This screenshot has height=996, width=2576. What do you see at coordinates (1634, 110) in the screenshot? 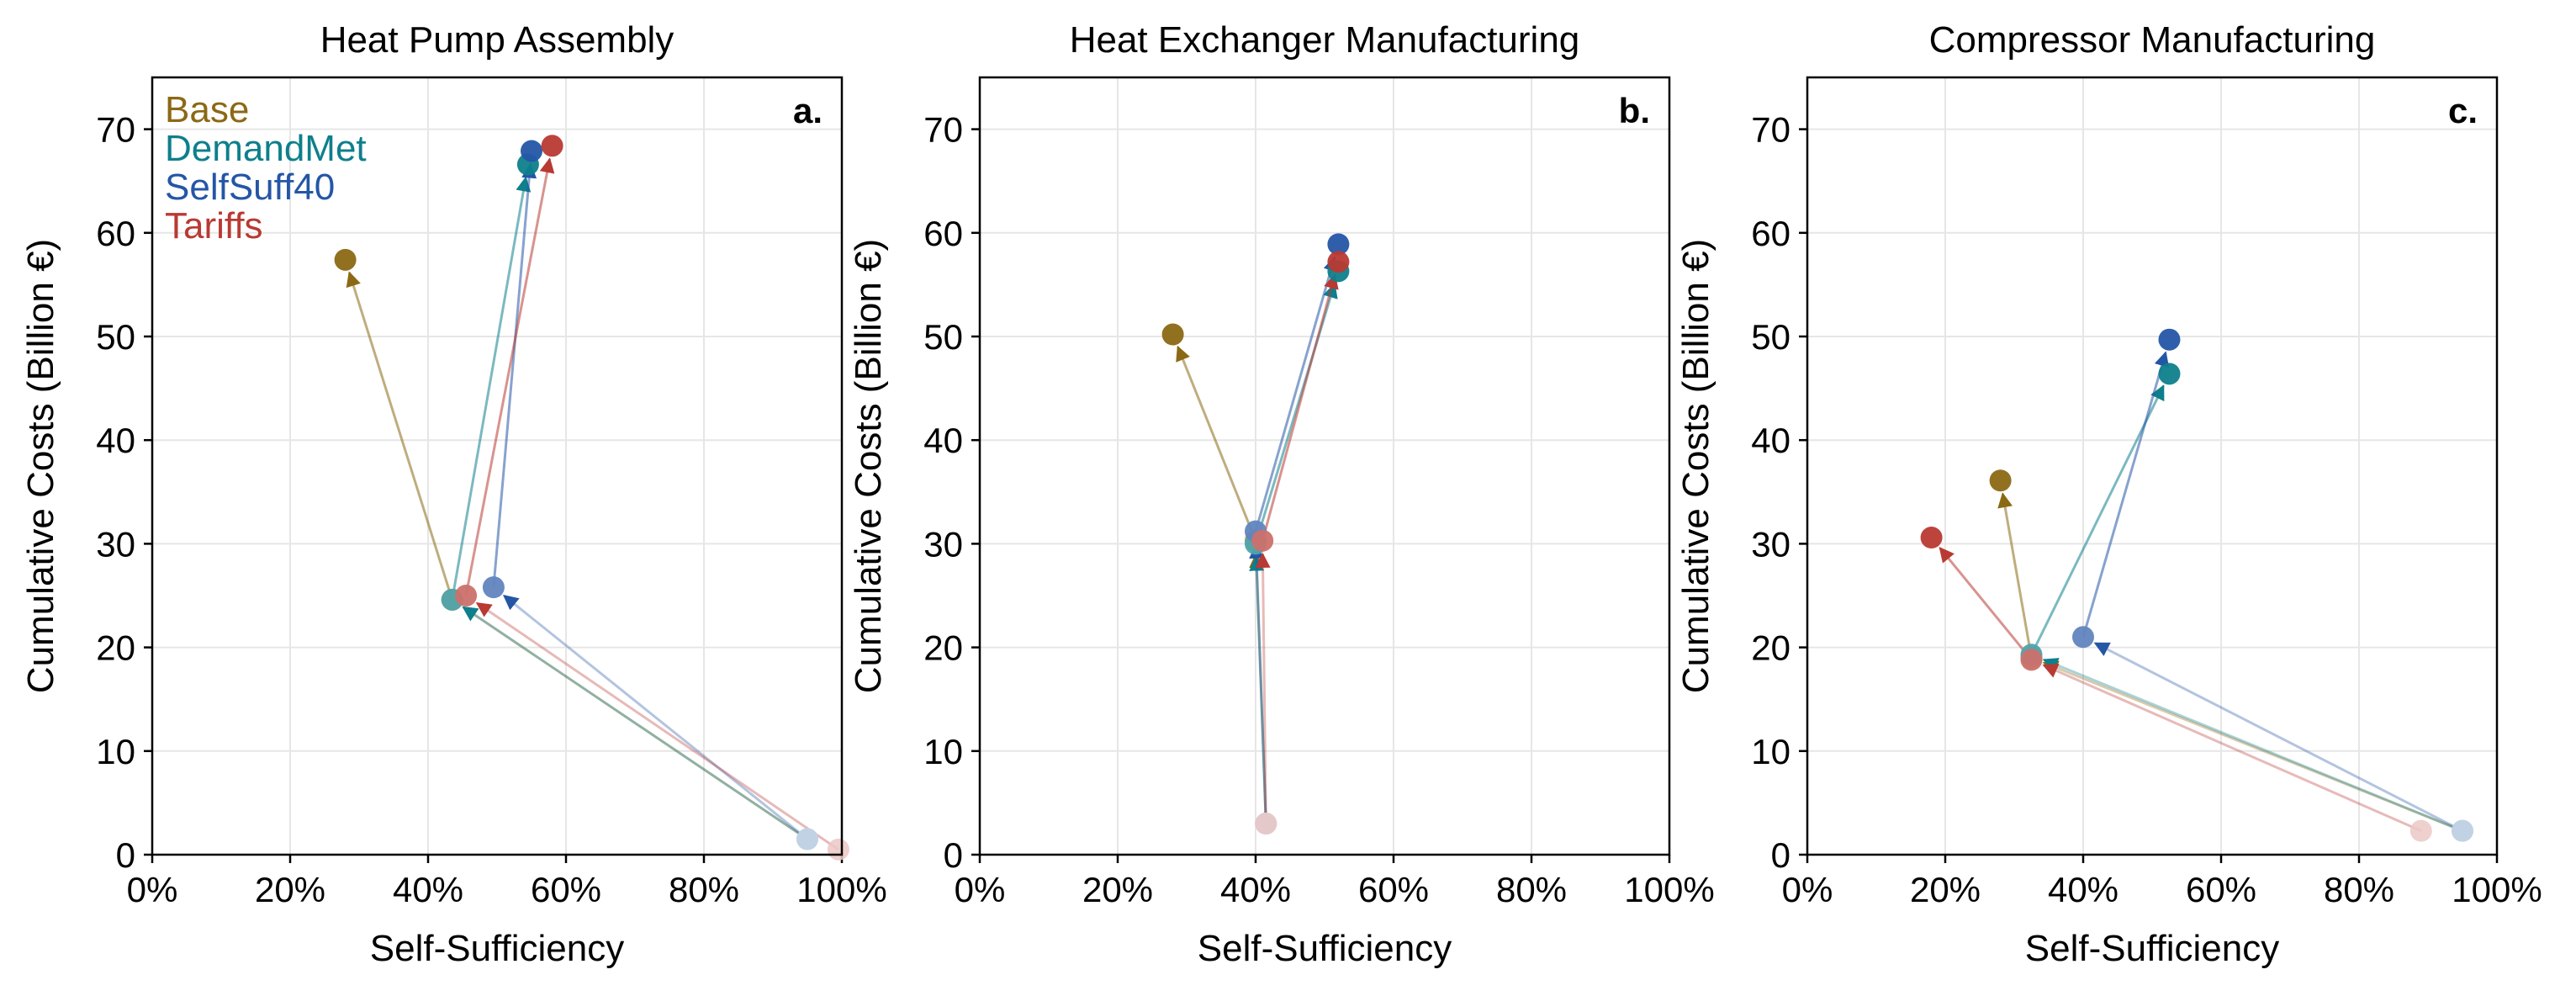
I see `panel-tag: b.` at bounding box center [1634, 110].